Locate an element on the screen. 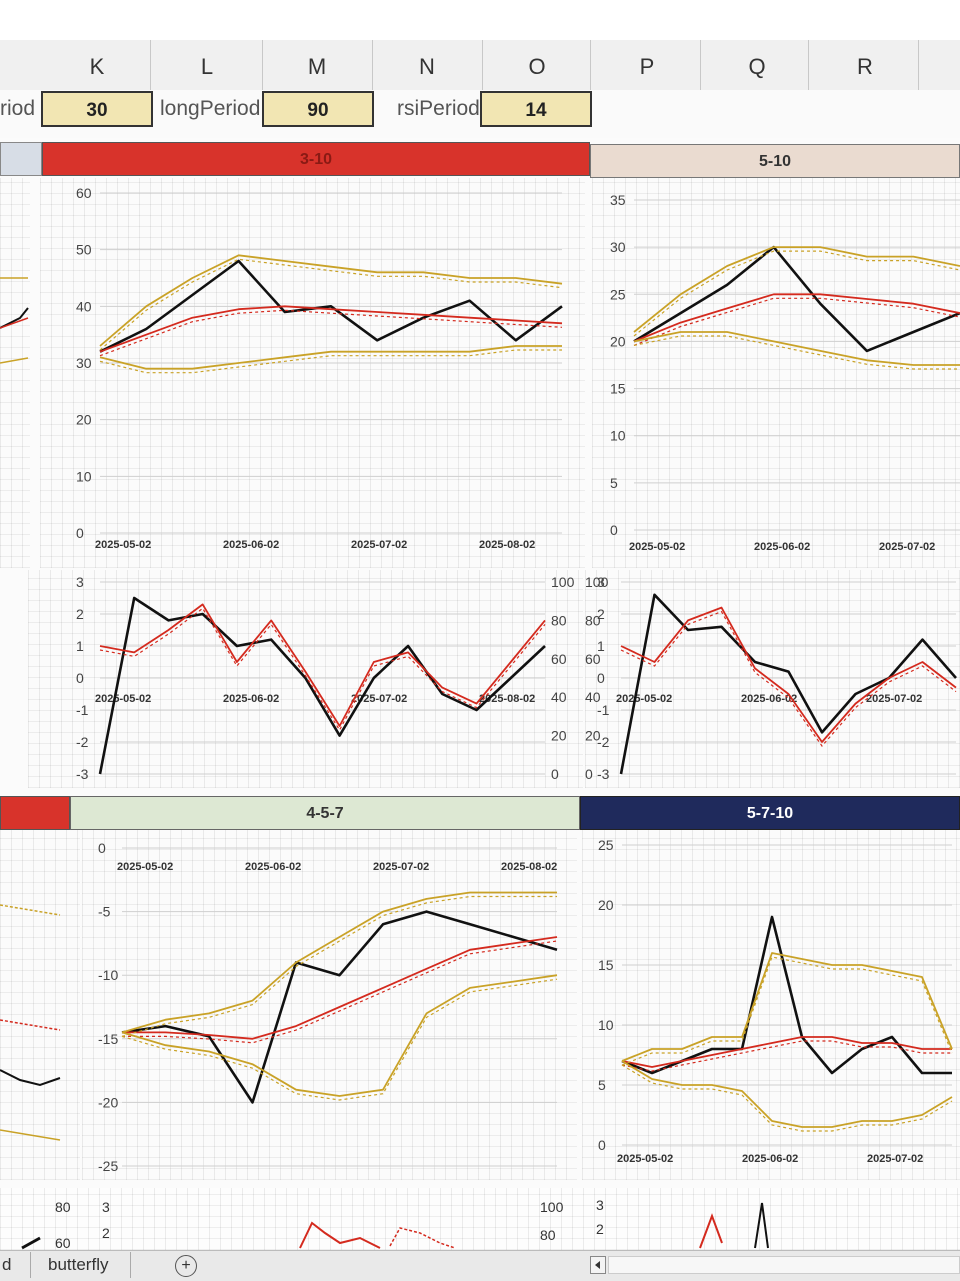  x-tick-label: 2025-05-02 is located at coordinates (123, 699).